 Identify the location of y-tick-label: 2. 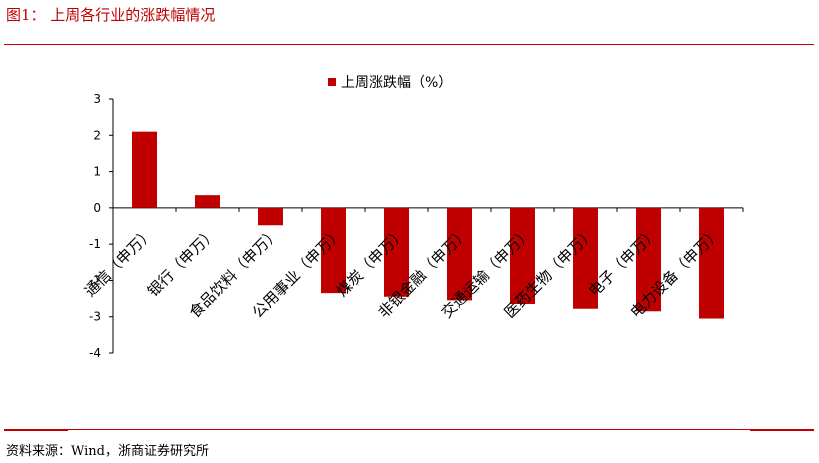
(97, 135).